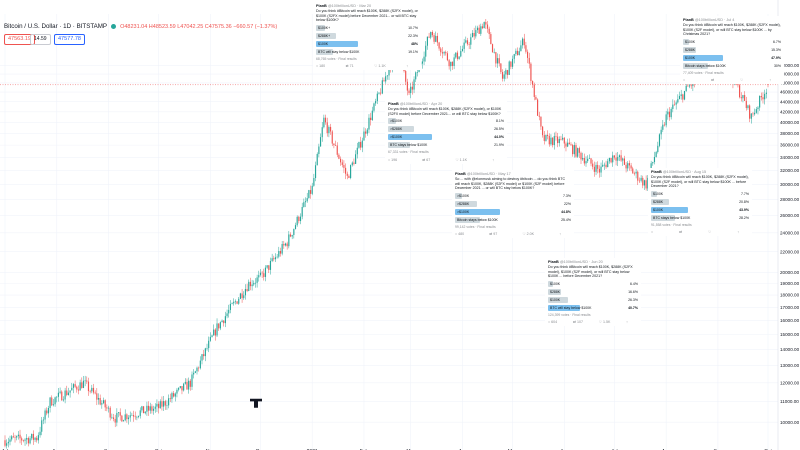 The image size is (800, 450). What do you see at coordinates (320, 66) in the screenshot?
I see `reply-icon: ○ 180` at bounding box center [320, 66].